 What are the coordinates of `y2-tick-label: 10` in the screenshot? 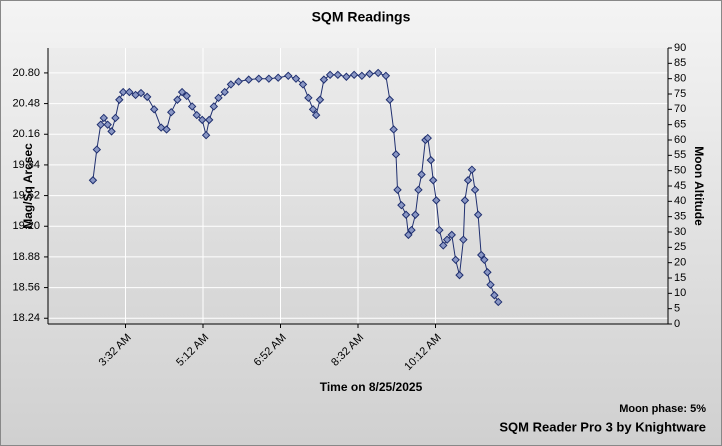 It's located at (680, 293).